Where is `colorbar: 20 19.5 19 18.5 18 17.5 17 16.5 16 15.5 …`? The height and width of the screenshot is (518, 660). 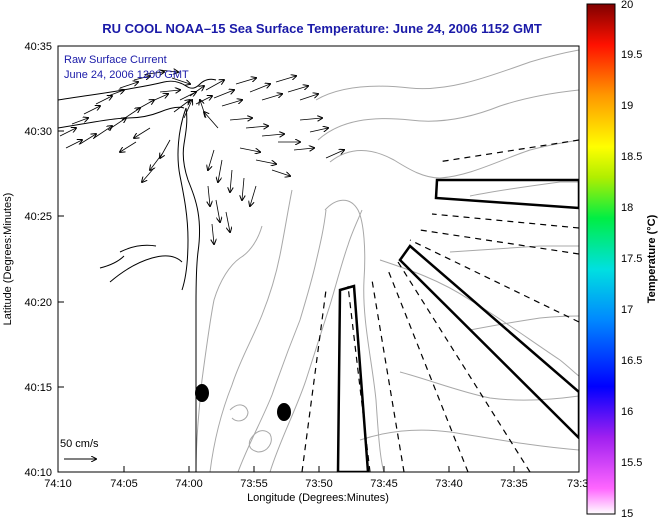
colorbar: 20 19.5 19 18.5 18 17.5 17 16.5 16 15.5 … is located at coordinates (622, 259).